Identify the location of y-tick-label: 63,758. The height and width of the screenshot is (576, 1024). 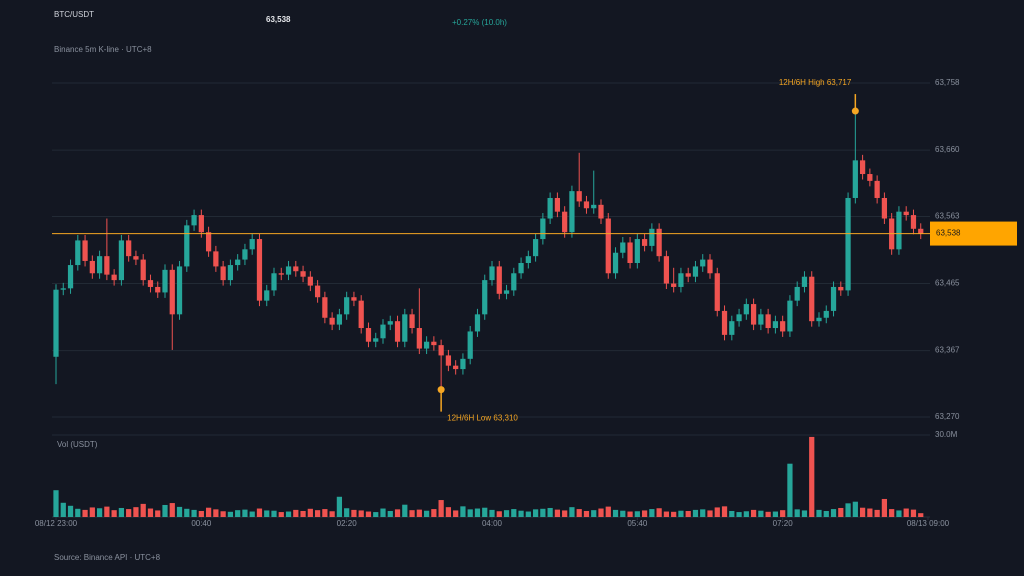
(947, 82).